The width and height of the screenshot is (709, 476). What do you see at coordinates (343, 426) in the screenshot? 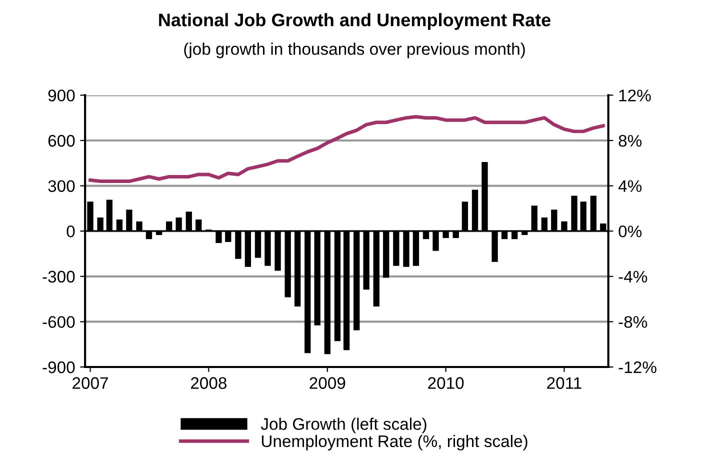
I see `legend-label: Job Growth (left scale)` at bounding box center [343, 426].